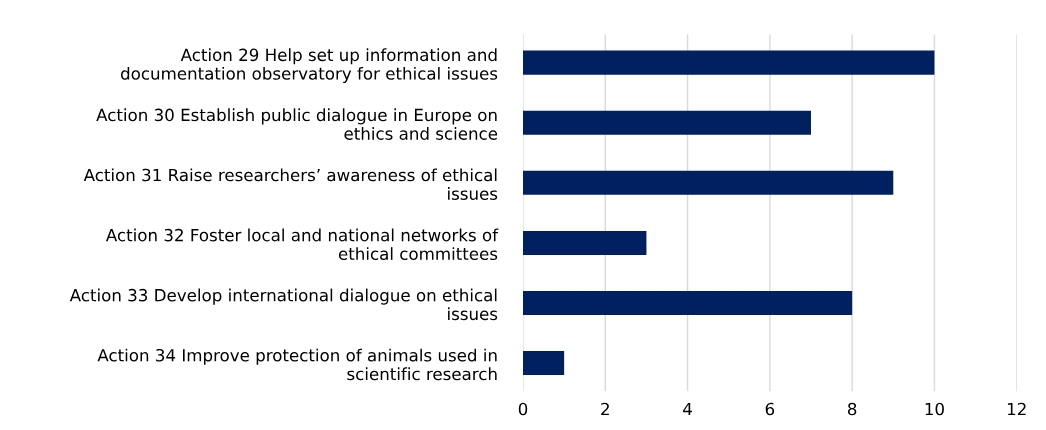 This screenshot has width=1046, height=430. I want to click on y-tick-label: Action 34 Improve protection of animals used in scientific research, so click(297, 364).